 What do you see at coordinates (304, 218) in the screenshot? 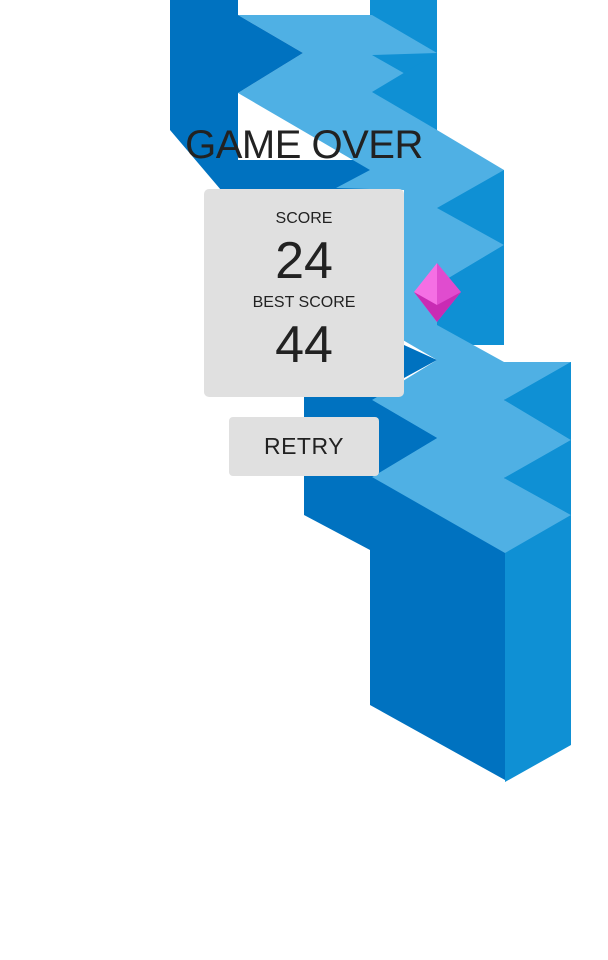
I see `score-label: SCORE` at bounding box center [304, 218].